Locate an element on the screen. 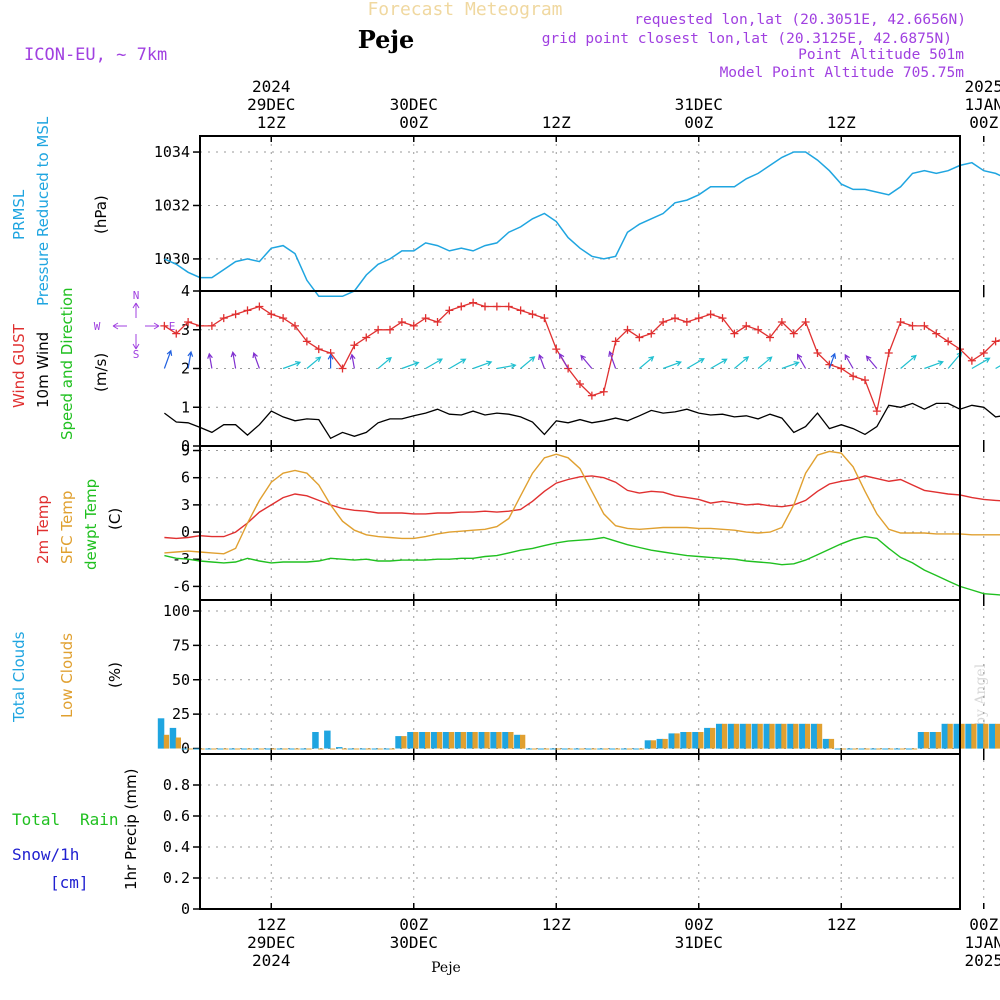 This screenshot has height=1000, width=1000. compass-north: N is located at coordinates (136, 295).